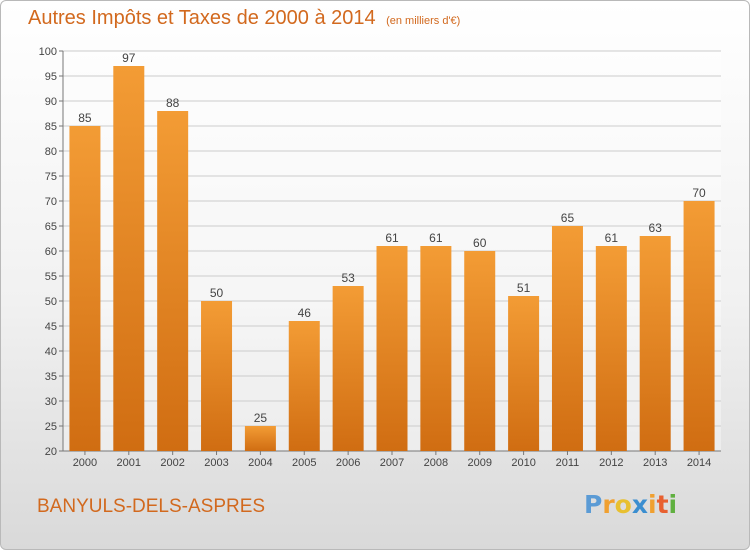 The width and height of the screenshot is (750, 550). Describe the element at coordinates (51, 427) in the screenshot. I see `y-tick-label: 25` at that location.